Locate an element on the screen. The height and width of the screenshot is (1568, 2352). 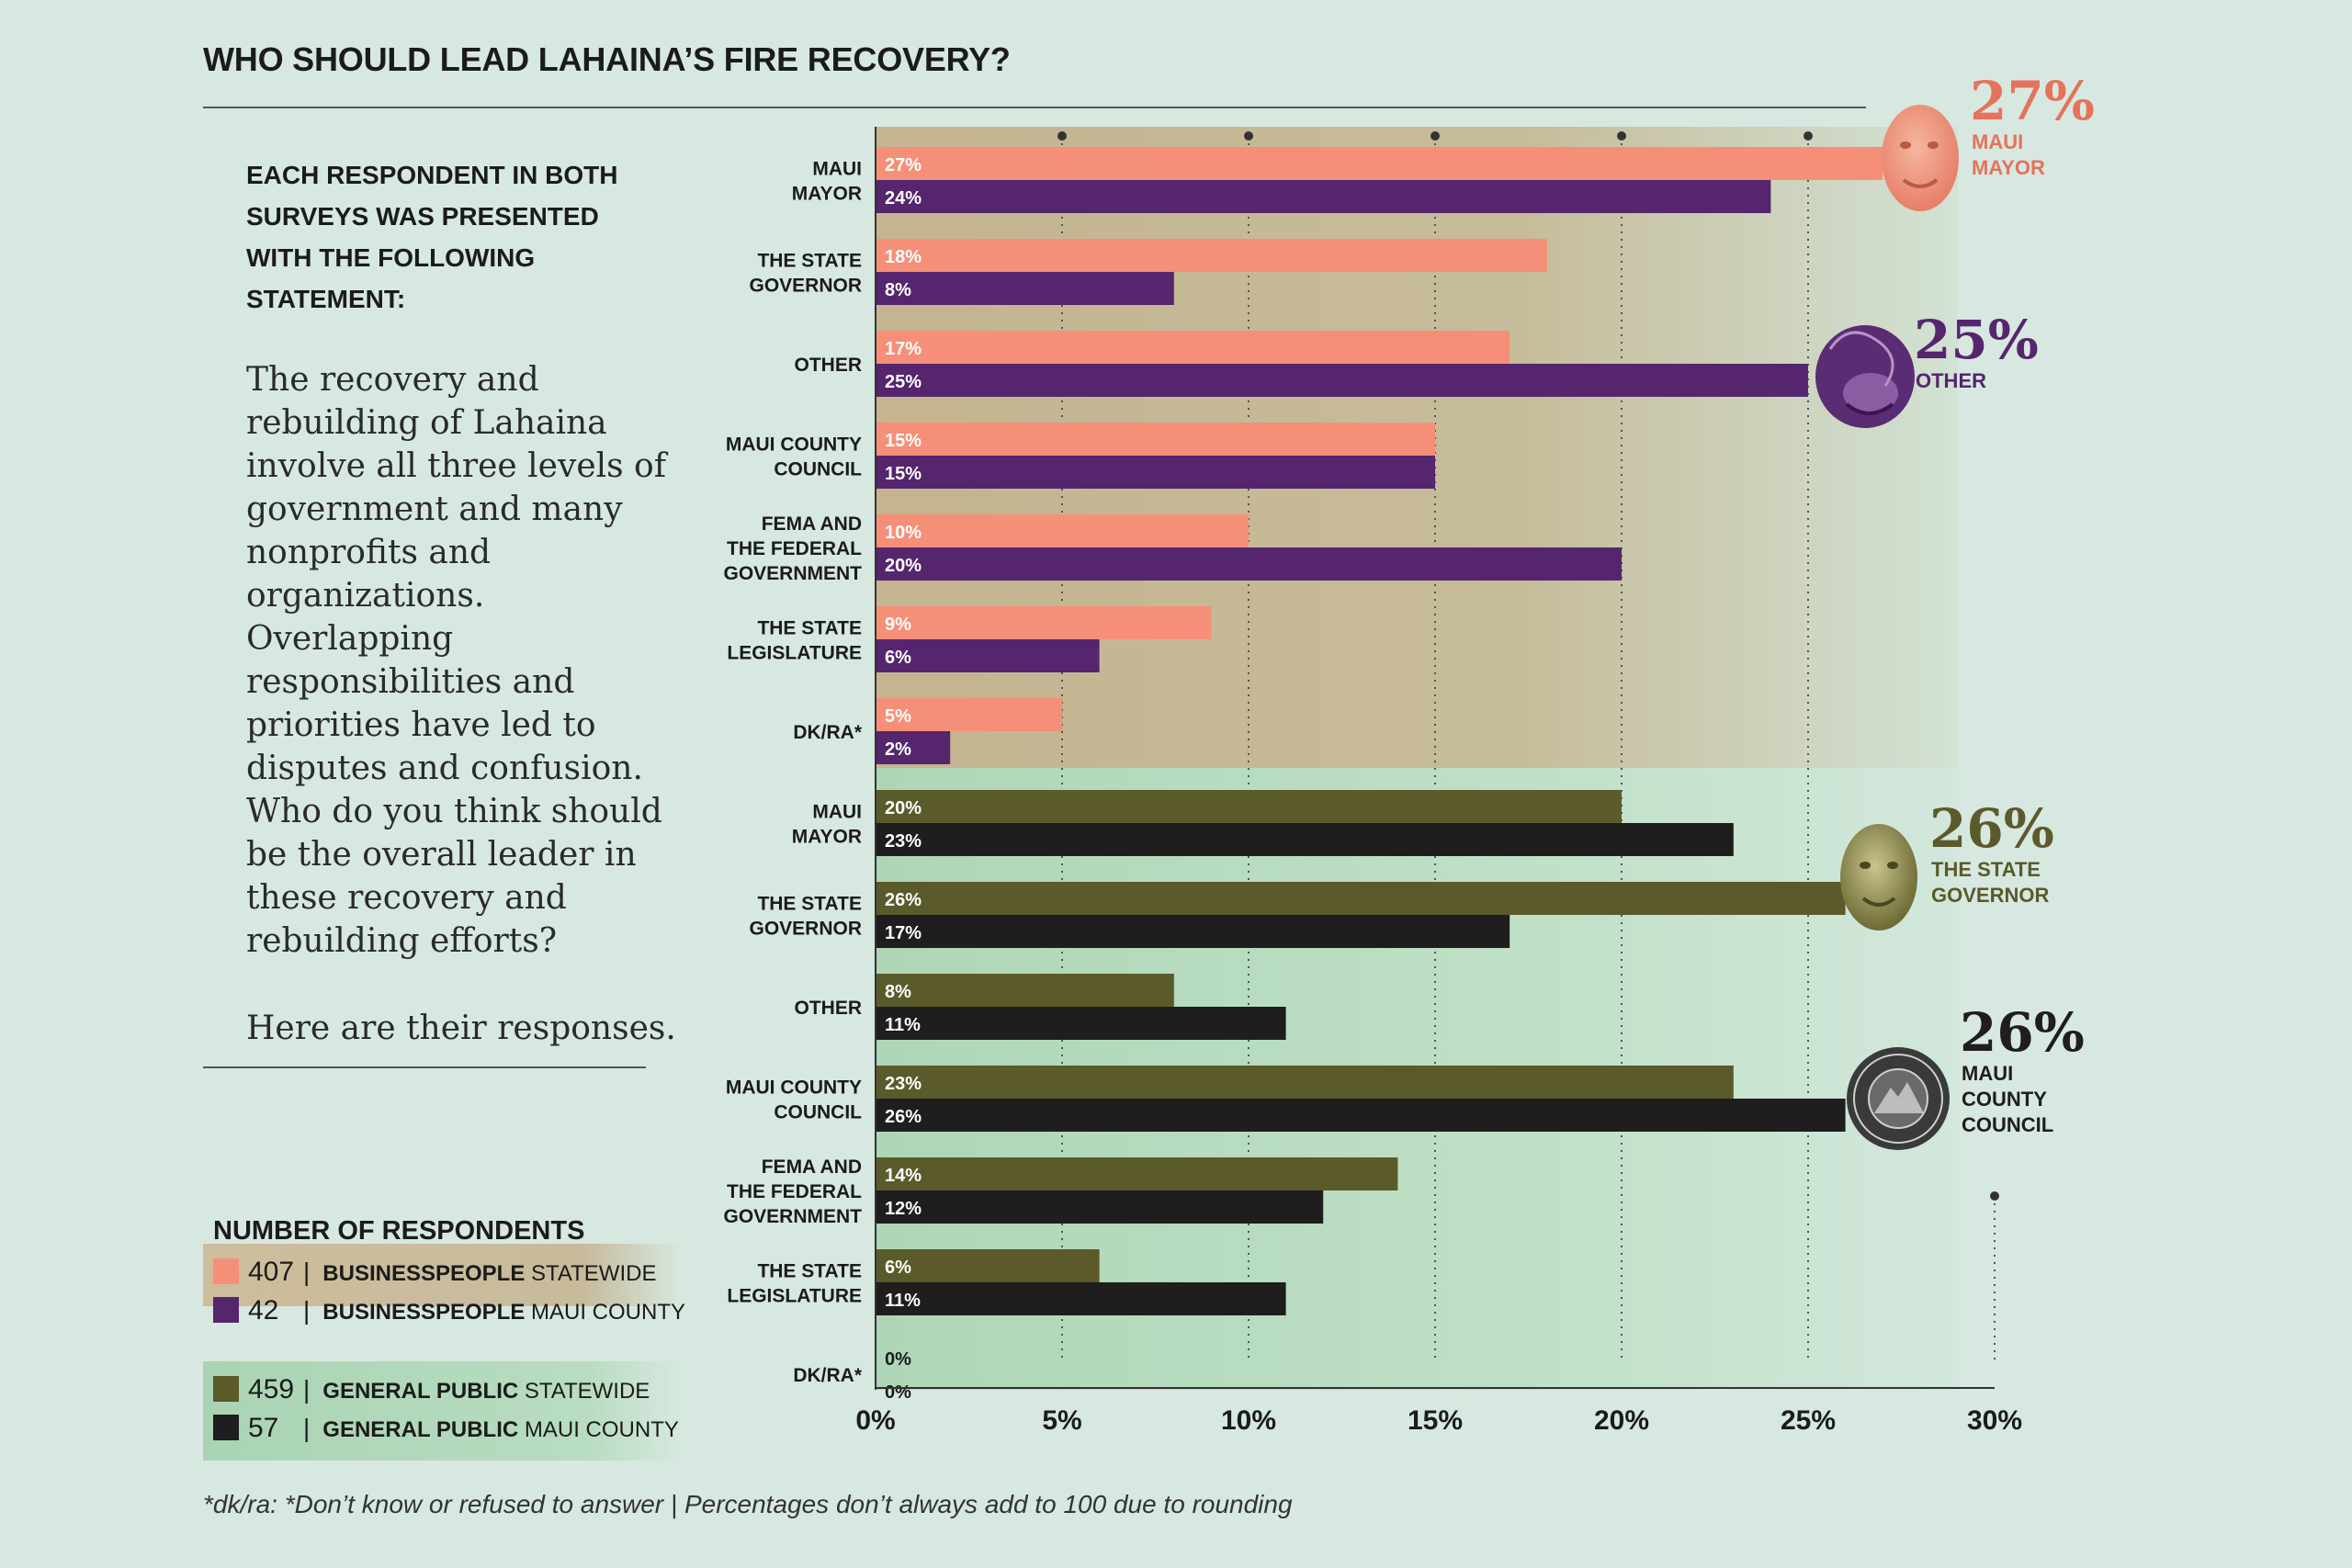
bar-value-label: 14% is located at coordinates (904, 1176).